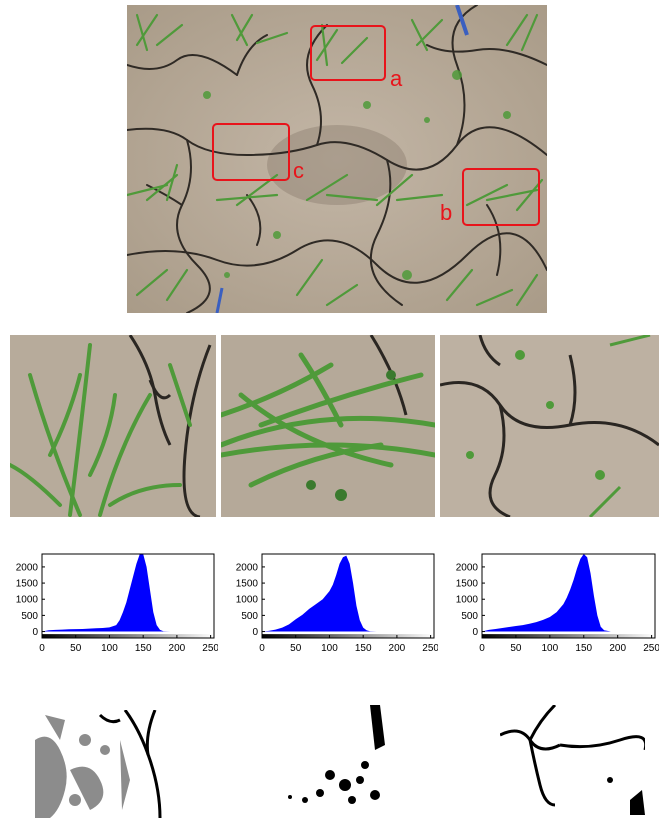  Describe the element at coordinates (298, 170) in the screenshot. I see `region-c-label: c` at that location.